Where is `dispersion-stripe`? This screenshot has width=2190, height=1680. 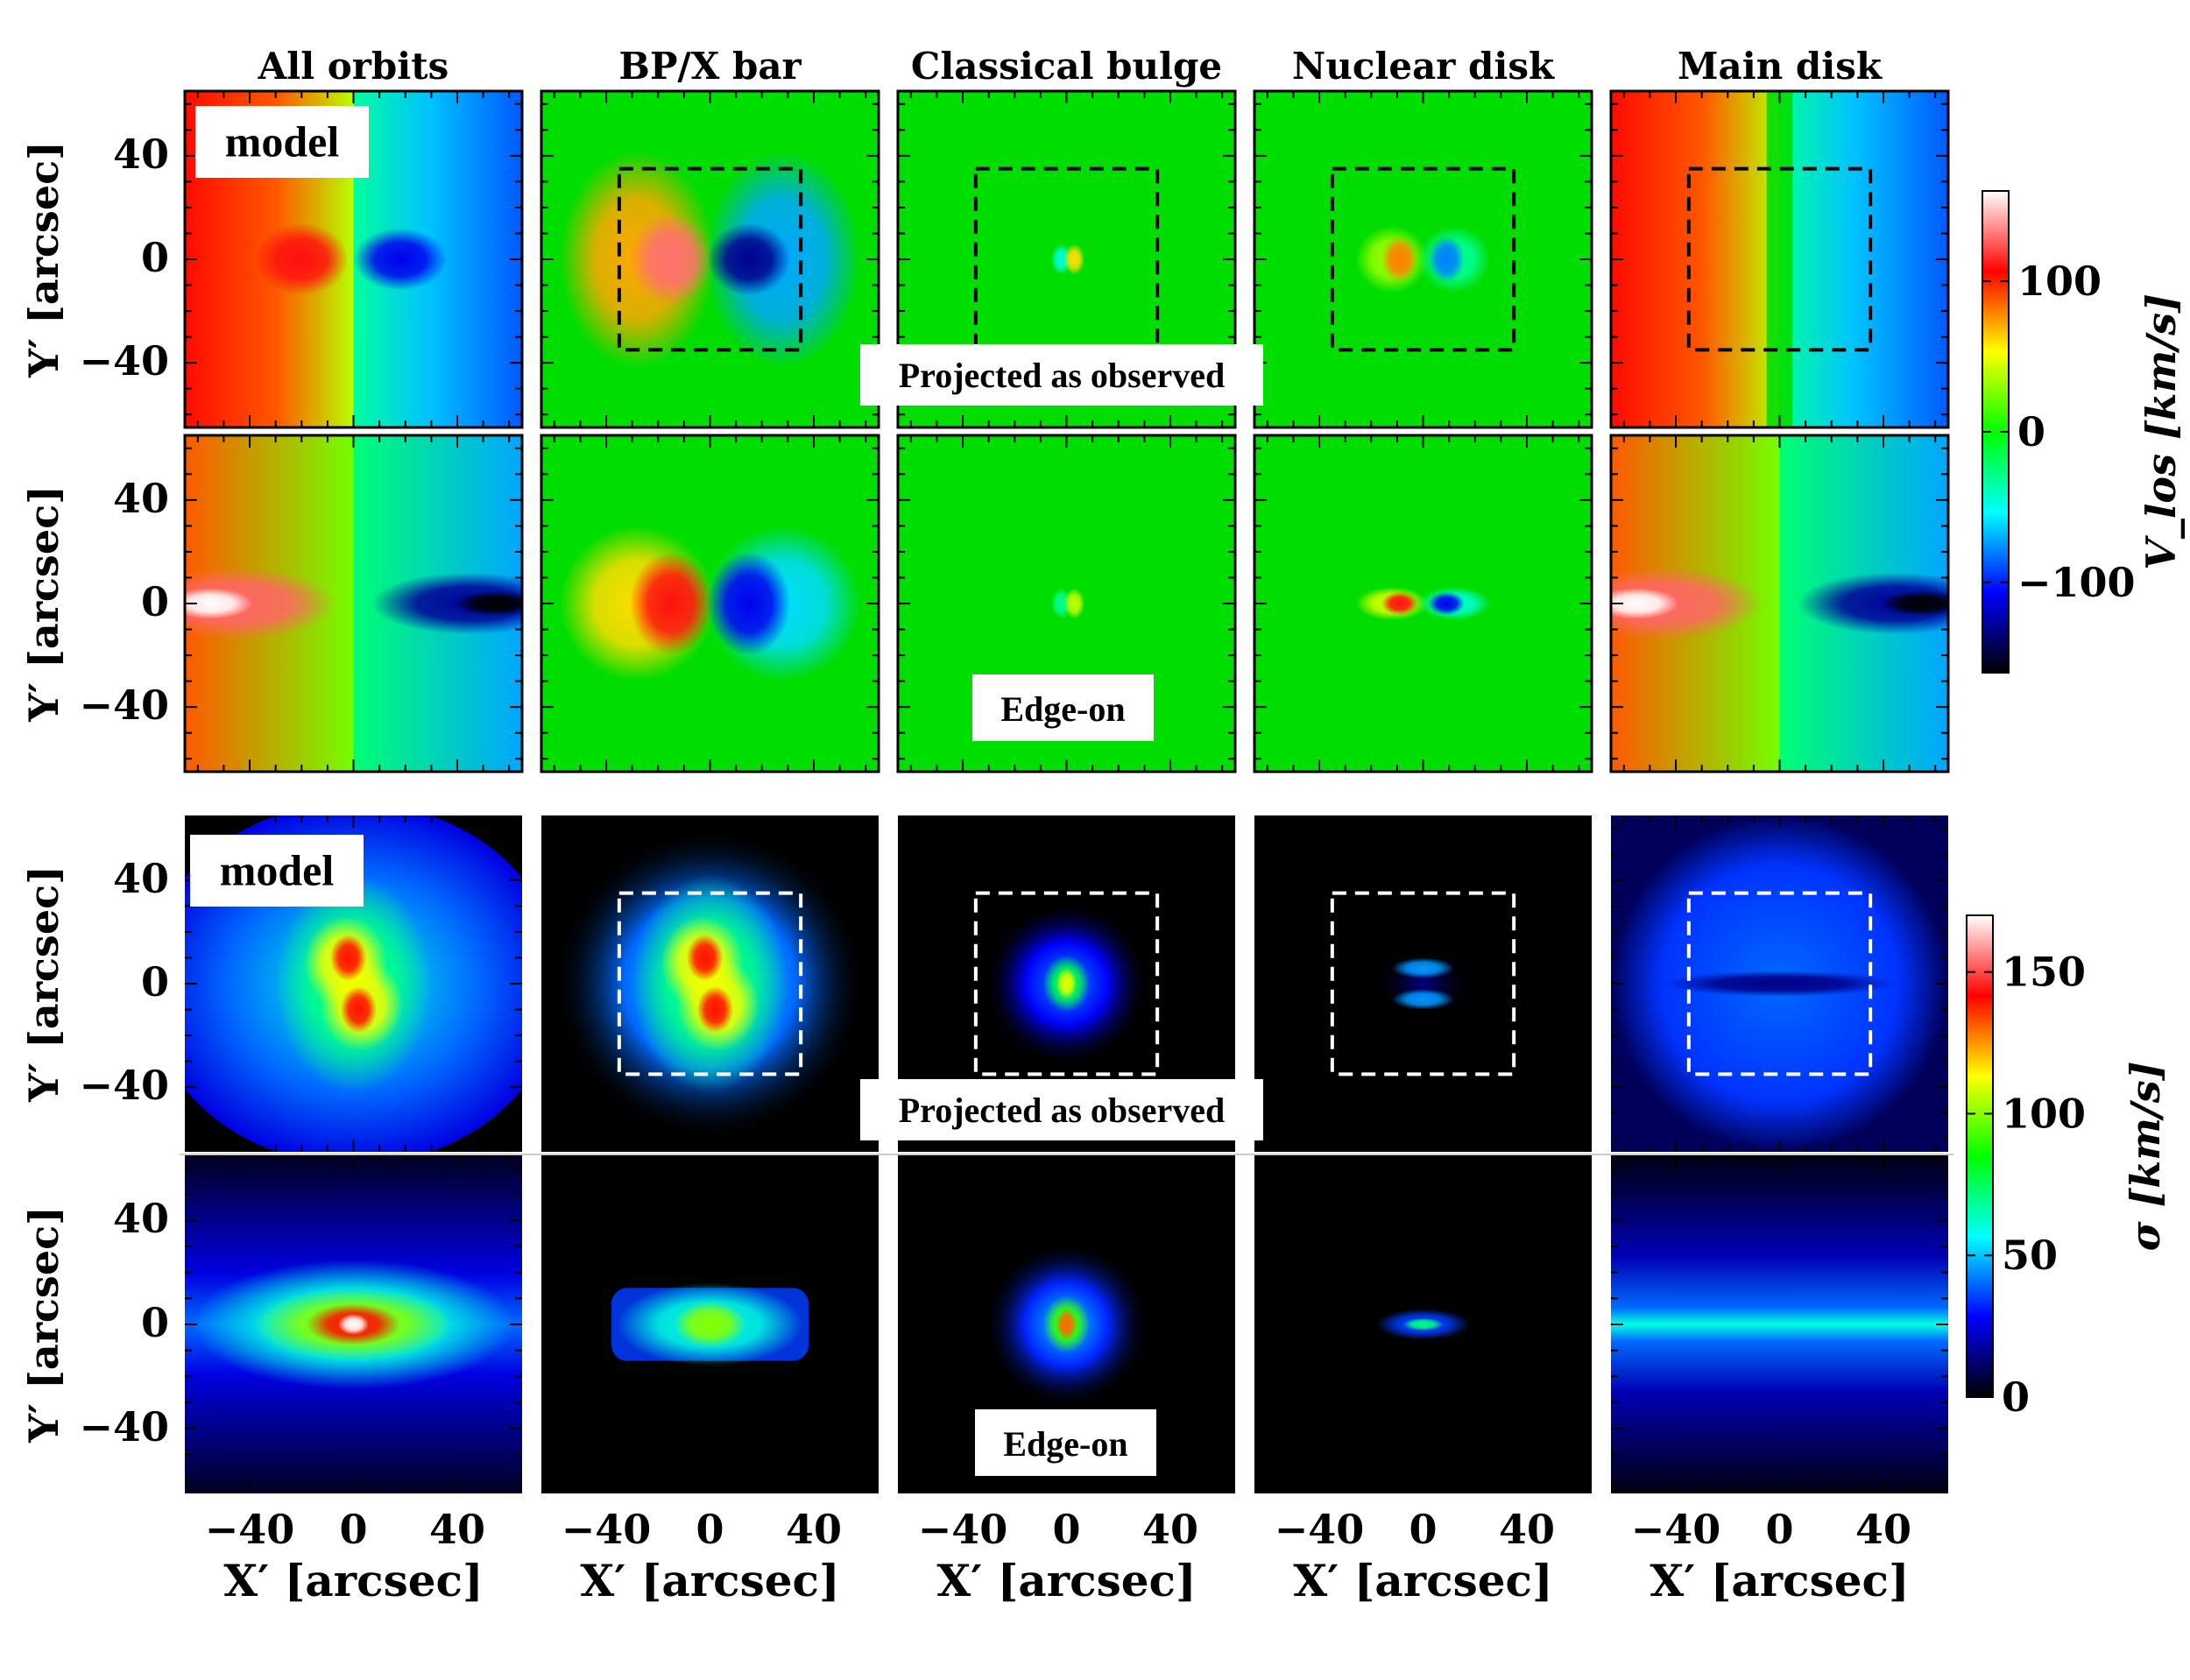 dispersion-stripe is located at coordinates (1780, 1324).